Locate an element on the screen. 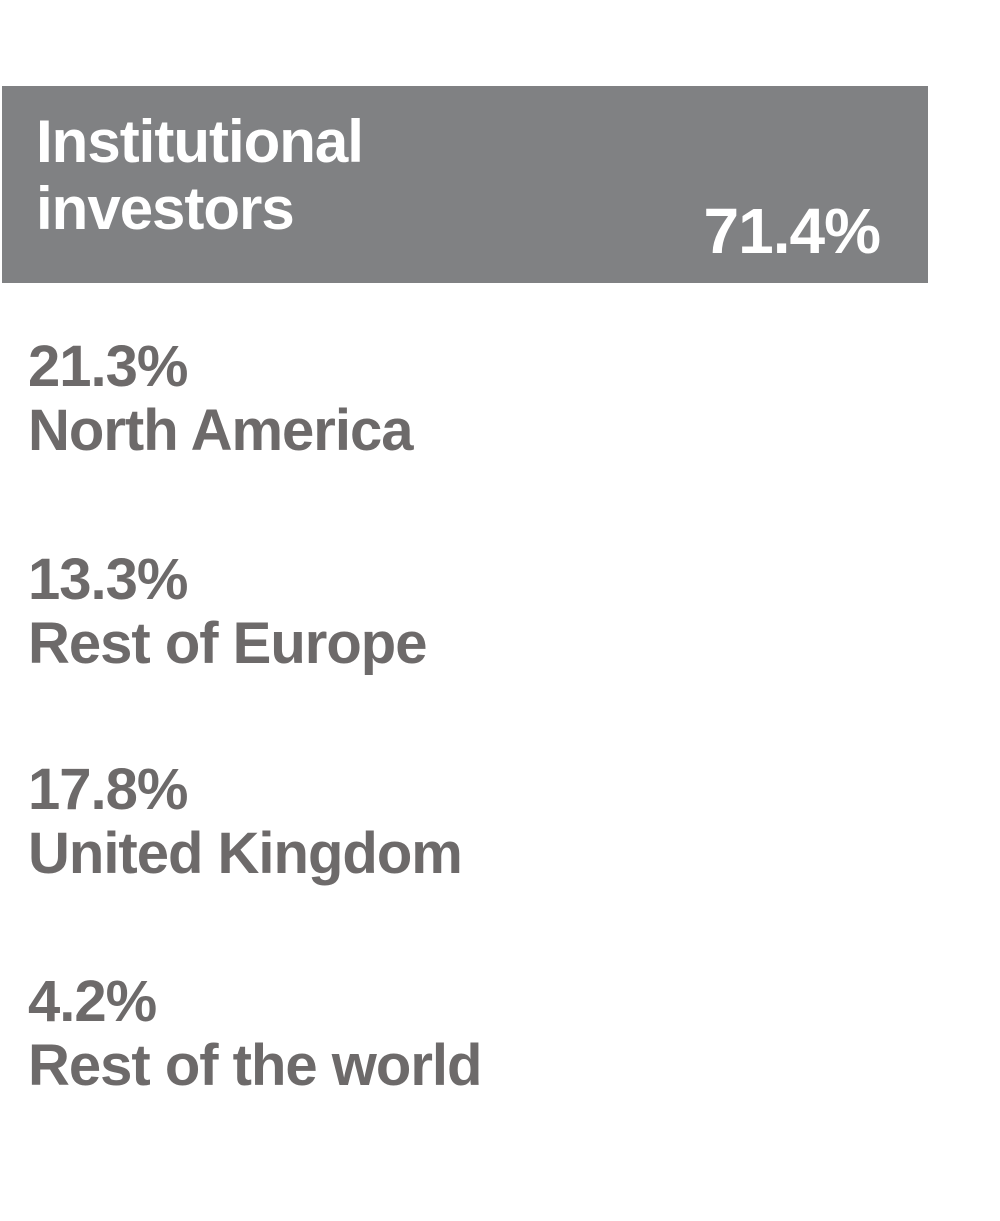 The height and width of the screenshot is (1221, 1000). item-label: North America is located at coordinates (221, 430).